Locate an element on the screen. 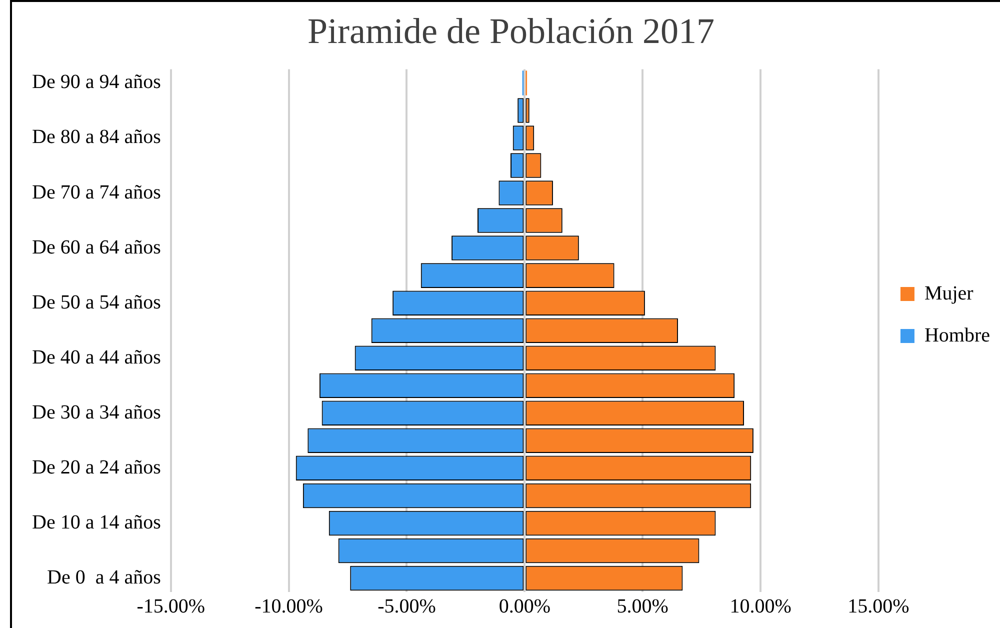  y-tick-label: De 40 a 44 años is located at coordinates (97, 357).